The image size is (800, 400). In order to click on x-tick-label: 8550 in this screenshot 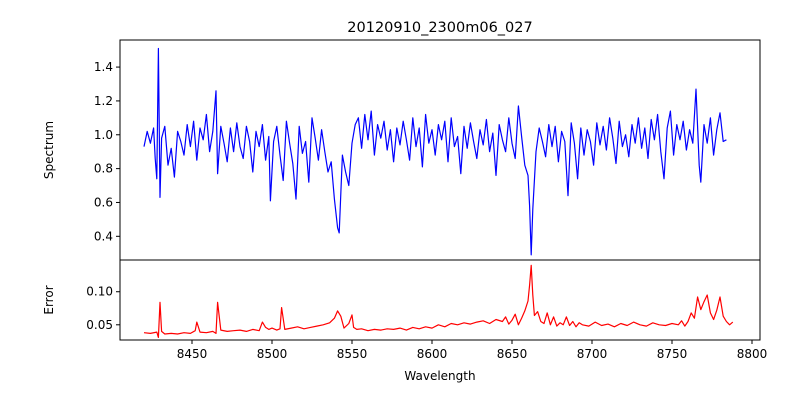, I will do `click(352, 354)`.